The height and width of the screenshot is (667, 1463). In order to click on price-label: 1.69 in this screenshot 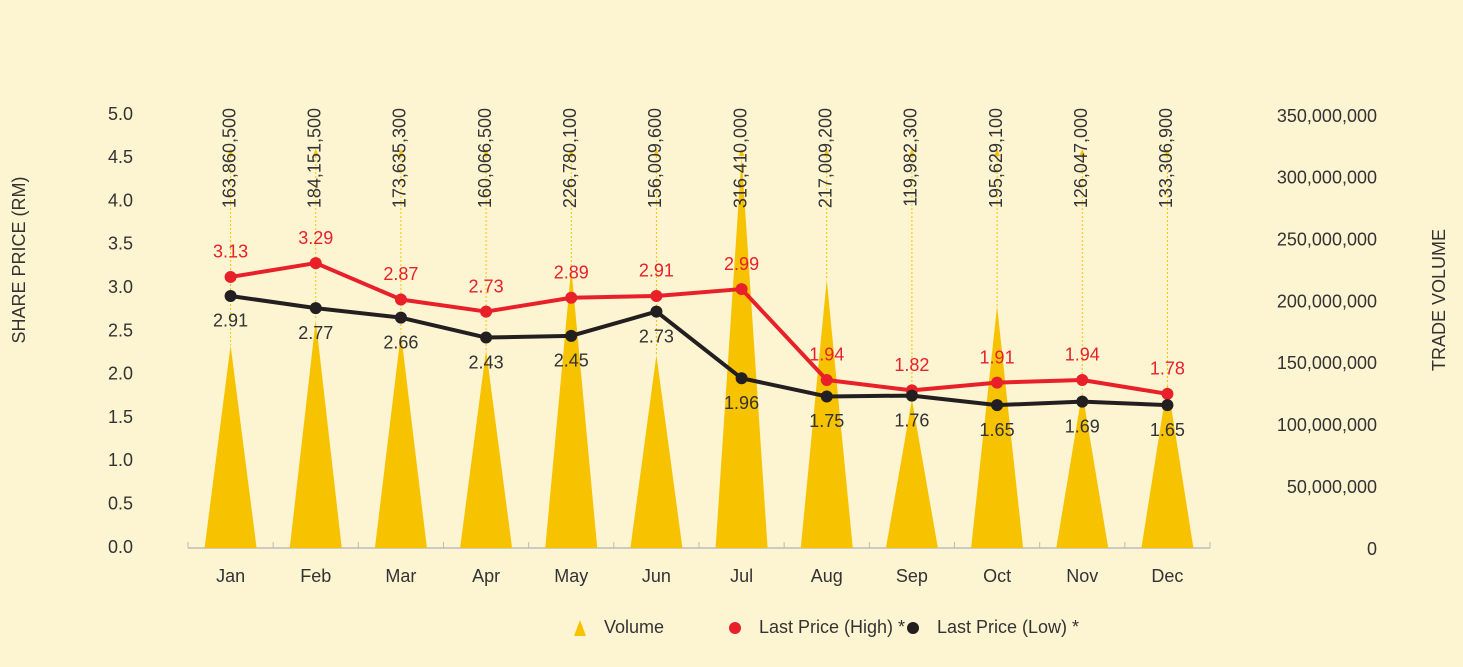, I will do `click(1082, 426)`.